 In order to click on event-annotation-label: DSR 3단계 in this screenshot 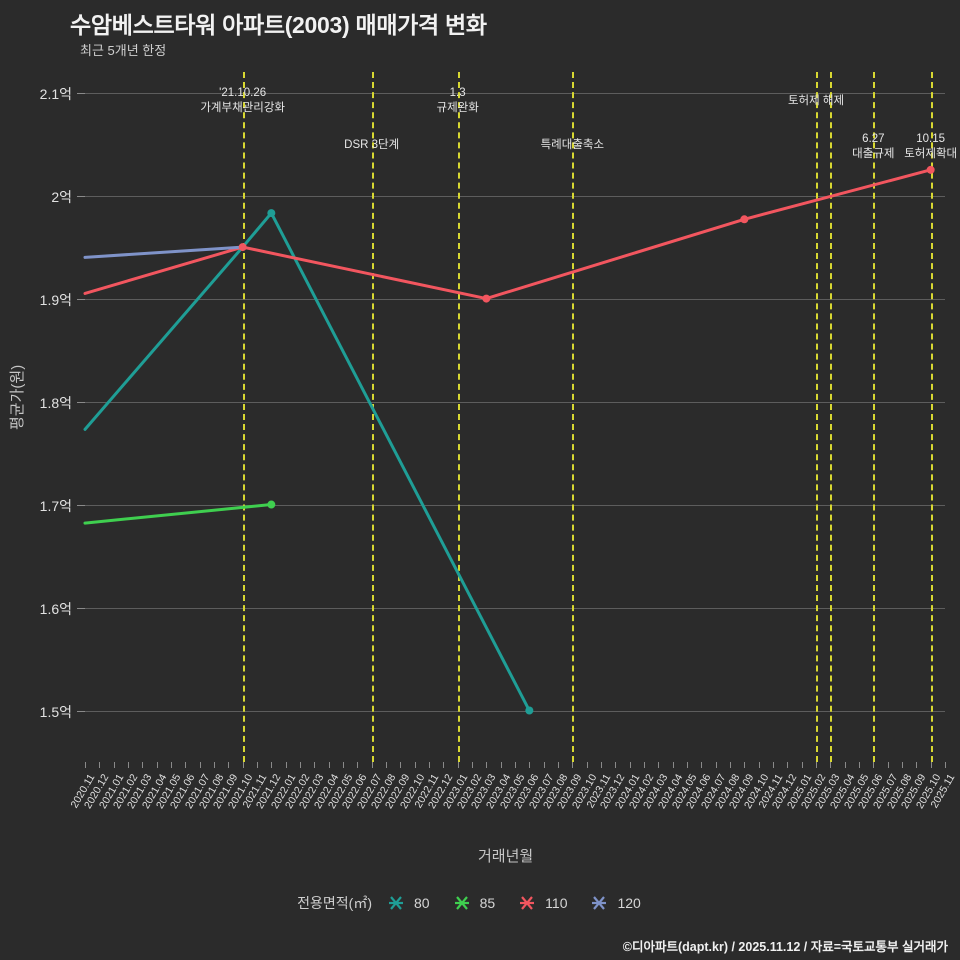, I will do `click(372, 145)`.